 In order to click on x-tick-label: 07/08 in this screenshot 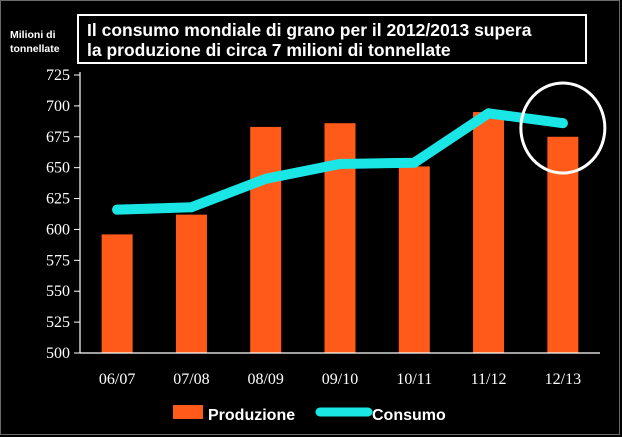, I will do `click(191, 379)`.